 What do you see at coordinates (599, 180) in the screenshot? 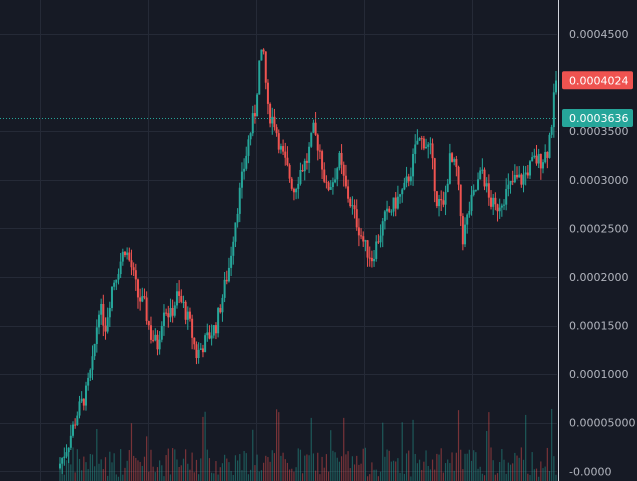
I see `y-tick-label: 0.0003000` at bounding box center [599, 180].